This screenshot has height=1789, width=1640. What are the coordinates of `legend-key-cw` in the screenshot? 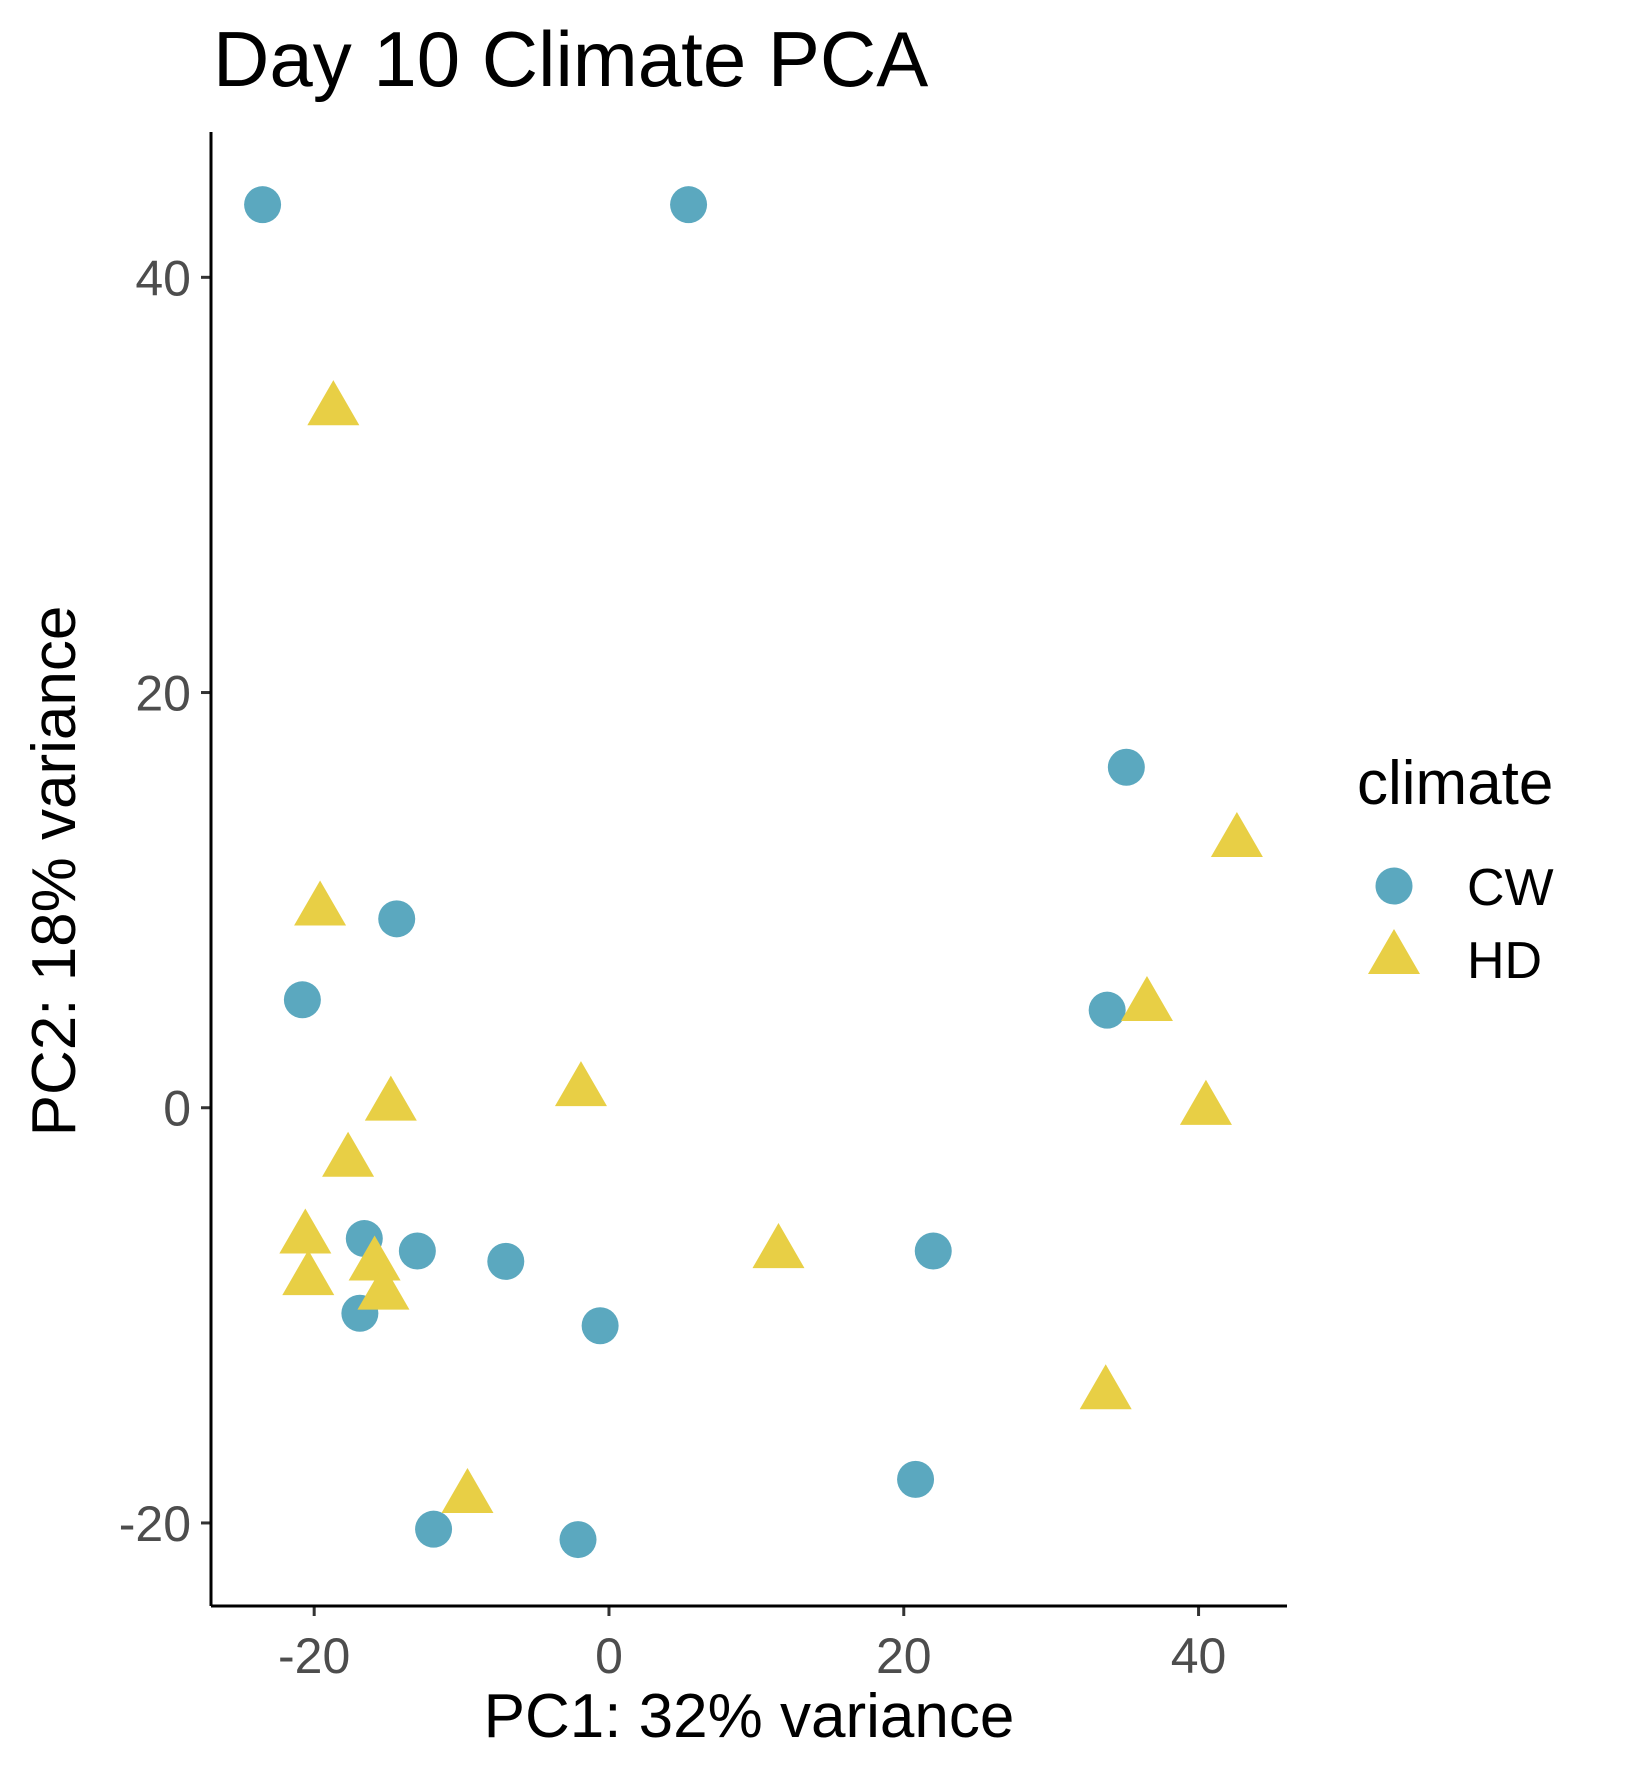 It's located at (1394, 886).